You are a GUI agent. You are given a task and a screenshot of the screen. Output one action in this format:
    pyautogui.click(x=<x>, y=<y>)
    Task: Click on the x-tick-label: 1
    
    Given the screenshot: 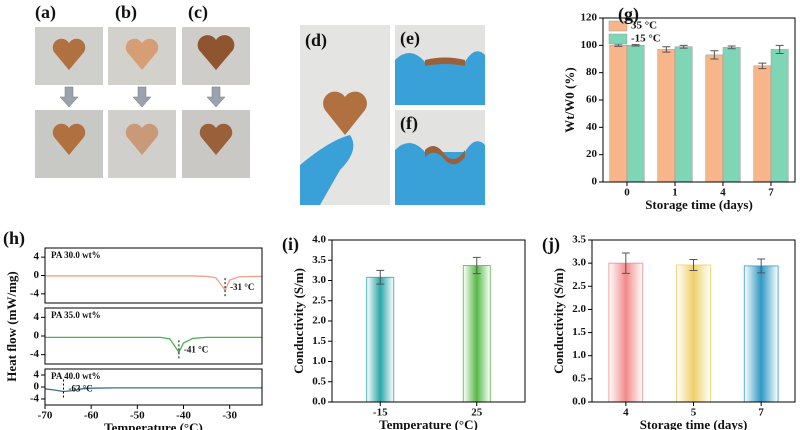 What is the action you would take?
    pyautogui.click(x=675, y=193)
    